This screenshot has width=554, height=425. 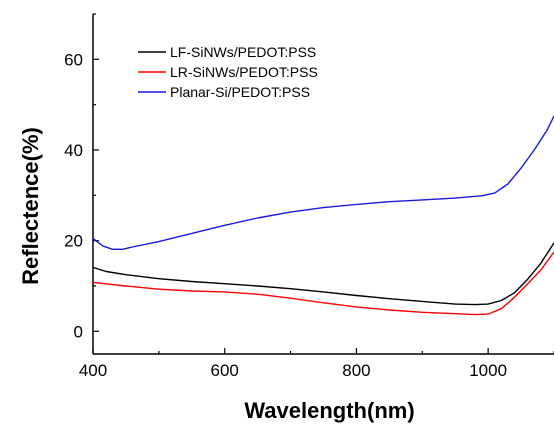 I want to click on y-tick-label: 20, so click(x=73, y=241).